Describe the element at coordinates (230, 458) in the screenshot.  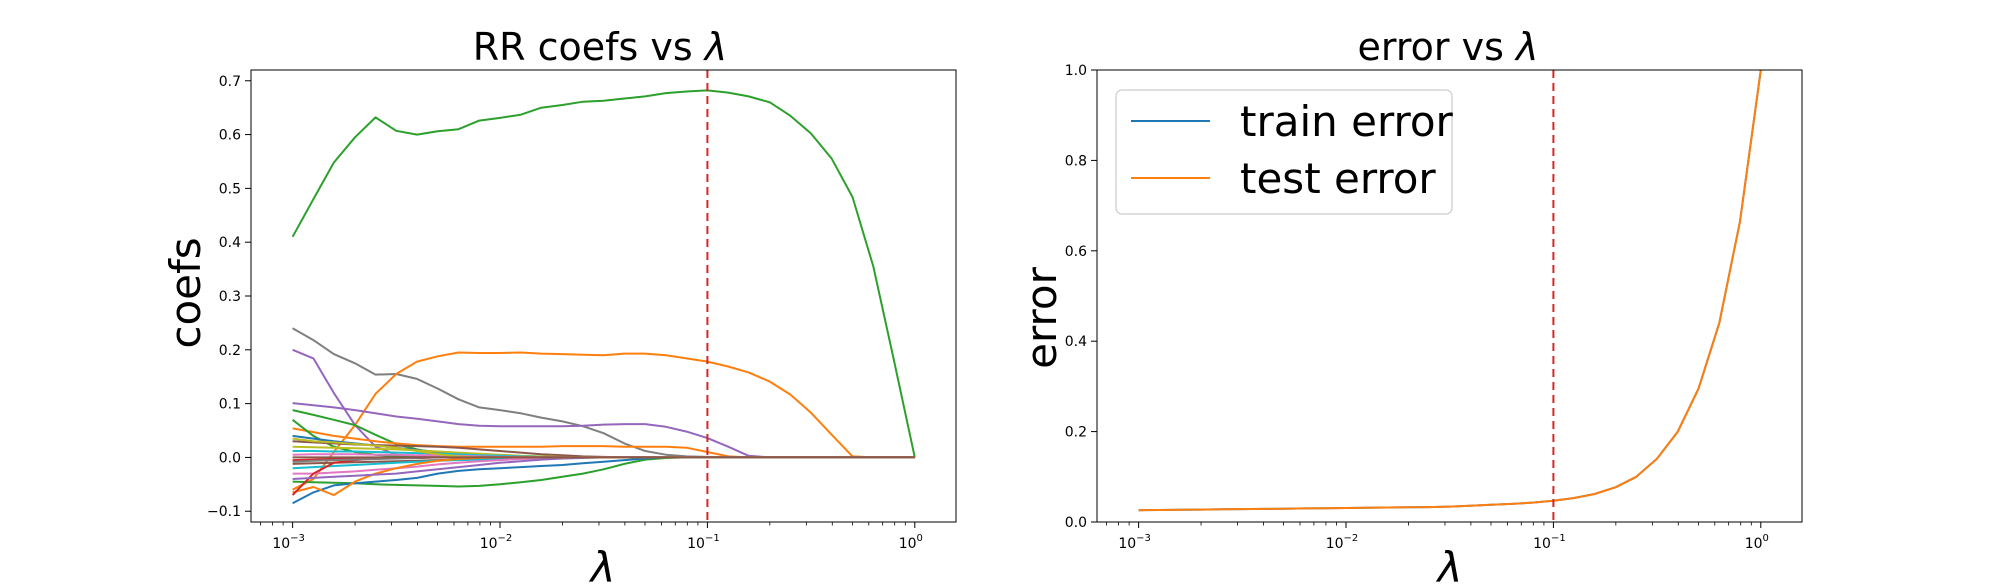
I see `coefs-y-tick-label: 0.0` at that location.